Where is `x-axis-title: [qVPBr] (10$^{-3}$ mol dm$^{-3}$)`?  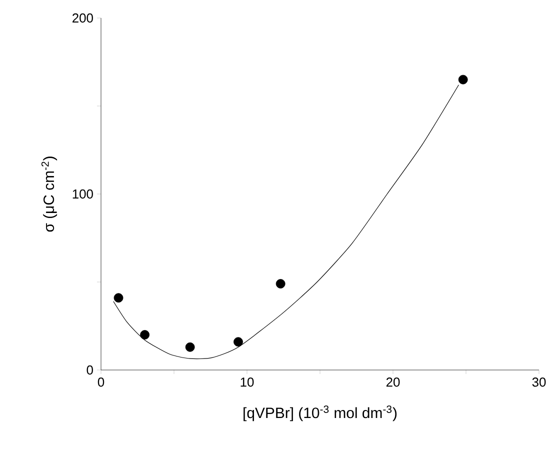 x-axis-title: [qVPBr] (10$^{-3}$ mol dm$^{-3}$) is located at coordinates (320, 414).